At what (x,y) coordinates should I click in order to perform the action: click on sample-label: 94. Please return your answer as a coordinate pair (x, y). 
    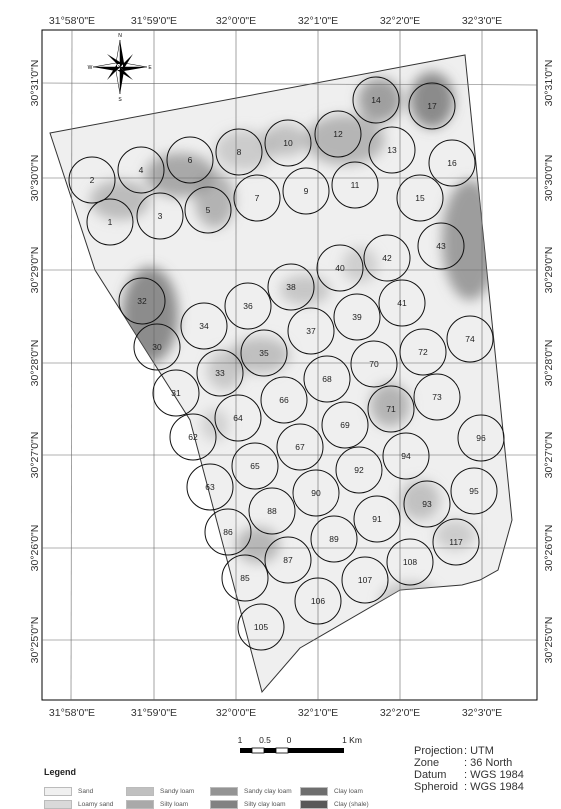
    Looking at the image, I should click on (406, 456).